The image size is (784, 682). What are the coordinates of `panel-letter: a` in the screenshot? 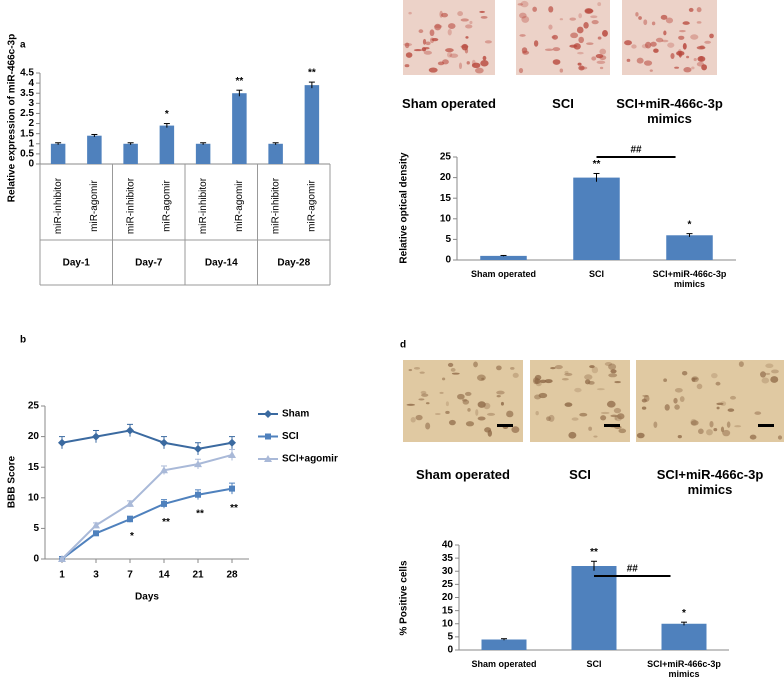 It's located at (23, 45).